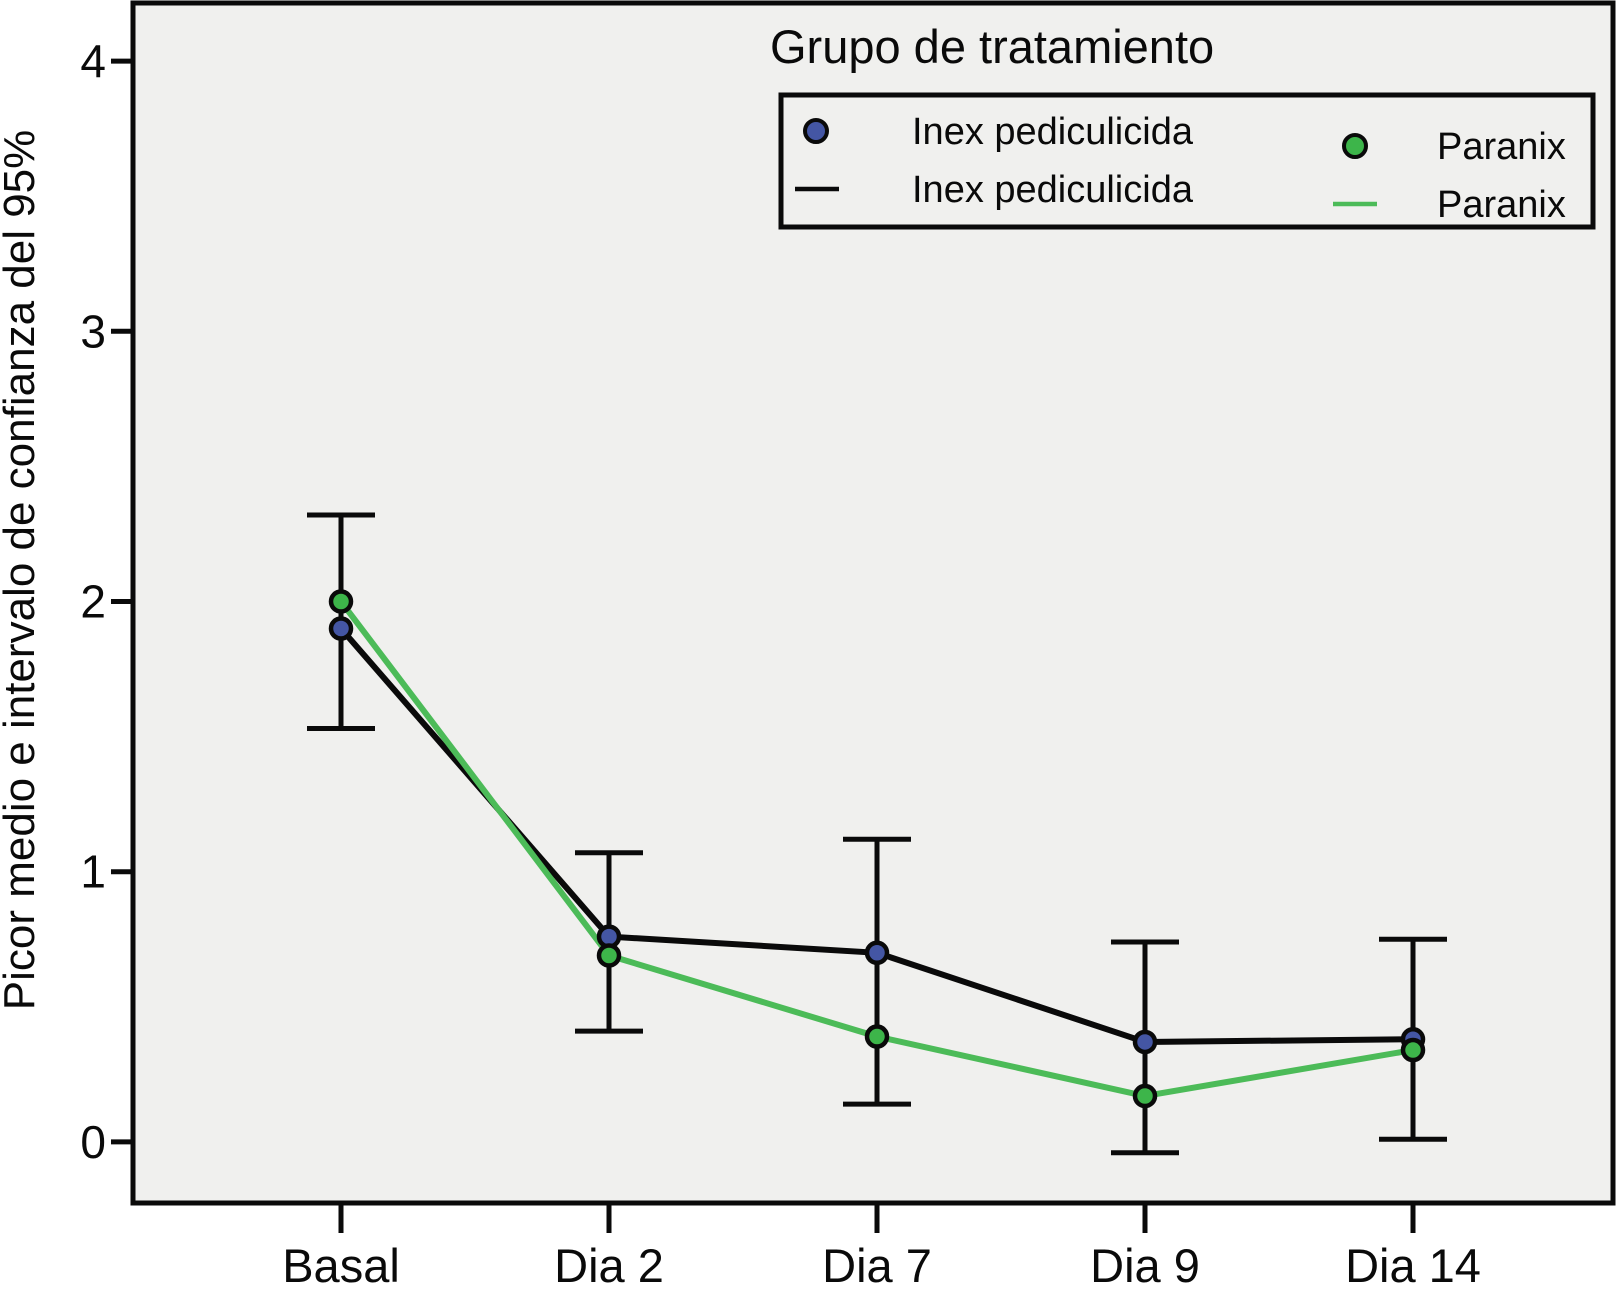 The image size is (1621, 1292). Describe the element at coordinates (93, 872) in the screenshot. I see `y-axis-tick-label: 1` at that location.